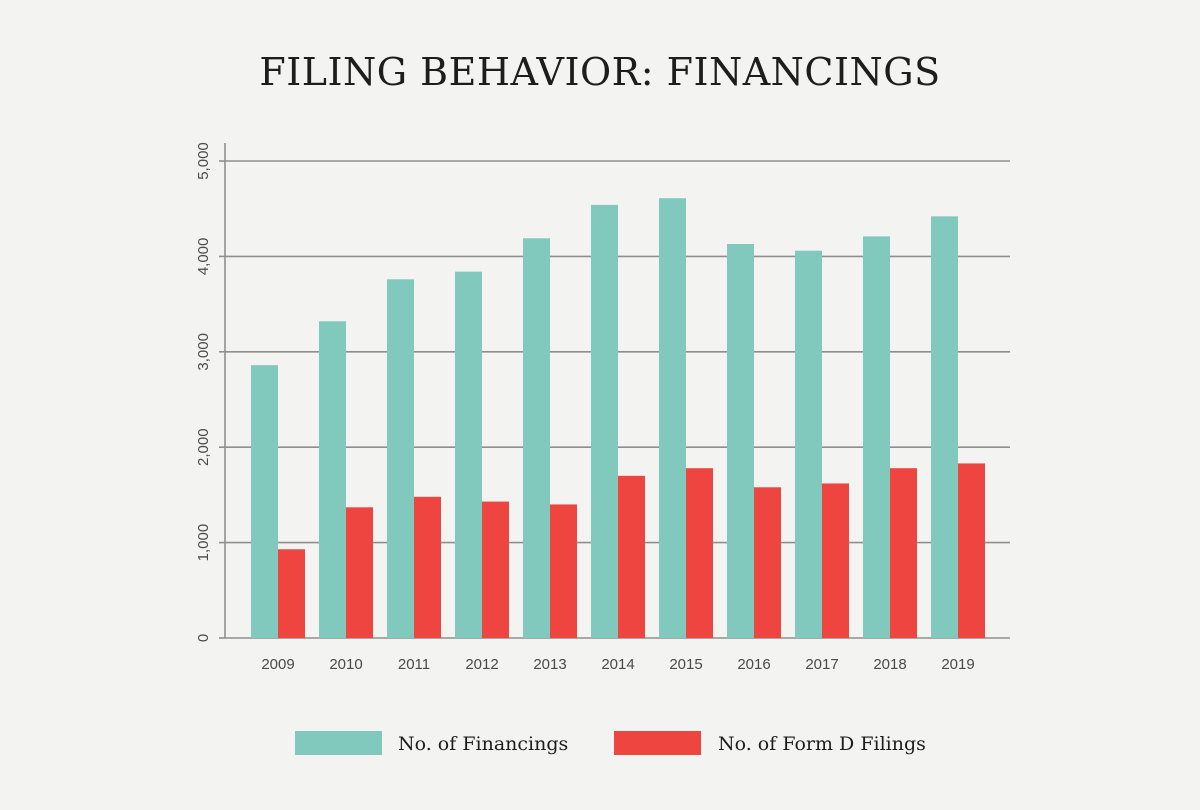 The image size is (1200, 810). I want to click on y-tick-label: 3,000, so click(203, 352).